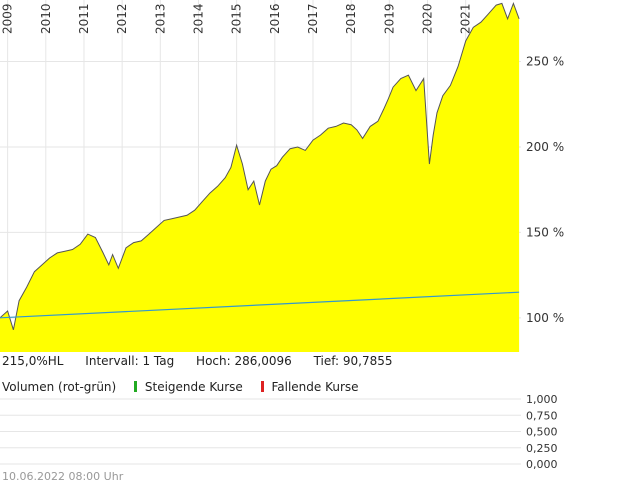  Describe the element at coordinates (275, 18) in the screenshot. I see `x-tick-label: 2016` at that location.